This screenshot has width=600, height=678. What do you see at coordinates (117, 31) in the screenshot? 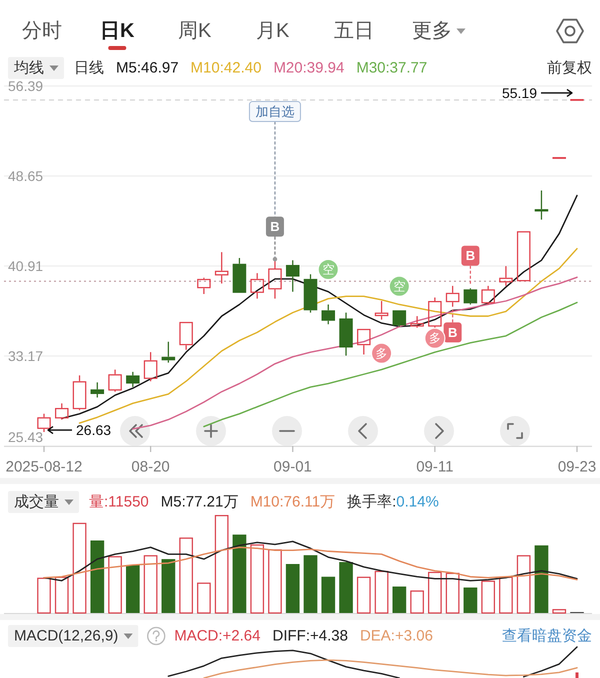
I see `text: 日K` at bounding box center [117, 31].